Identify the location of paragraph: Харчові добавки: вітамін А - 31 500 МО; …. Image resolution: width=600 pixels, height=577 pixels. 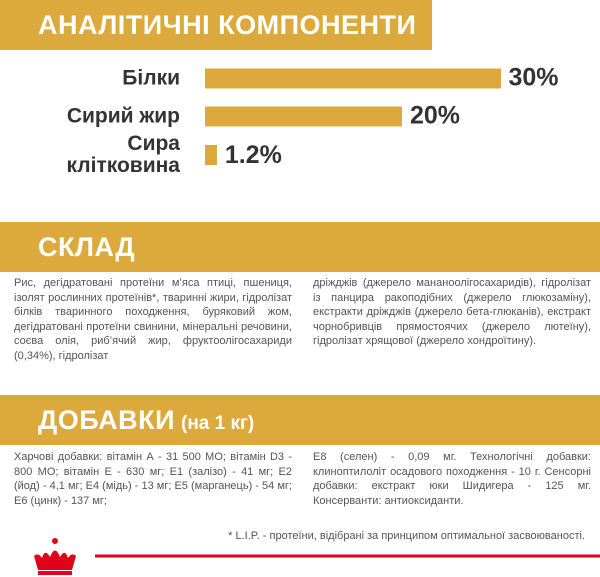
(153, 479).